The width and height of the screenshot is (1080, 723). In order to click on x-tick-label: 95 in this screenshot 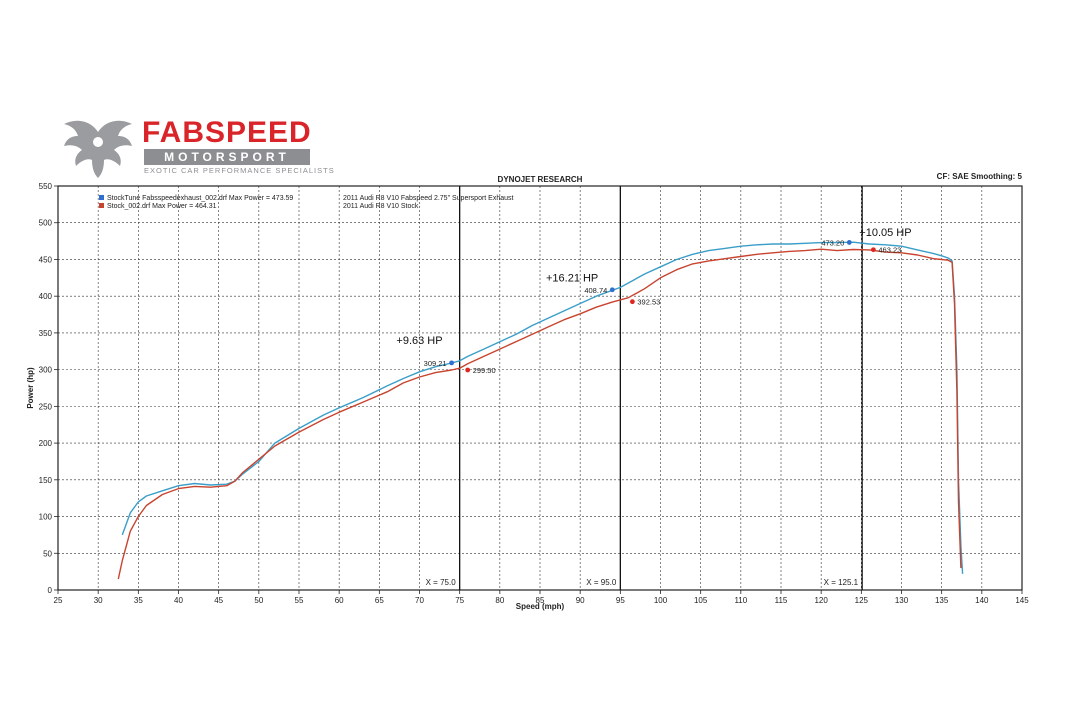, I will do `click(620, 600)`.